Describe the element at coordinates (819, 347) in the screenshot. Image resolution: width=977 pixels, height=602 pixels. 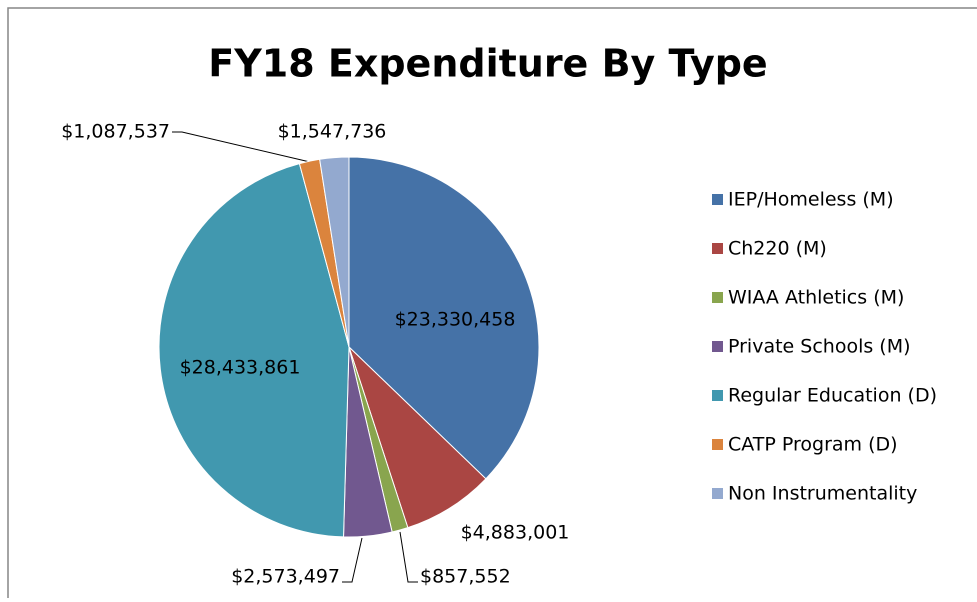
I see `legend-label: Private Schools (M)` at that location.